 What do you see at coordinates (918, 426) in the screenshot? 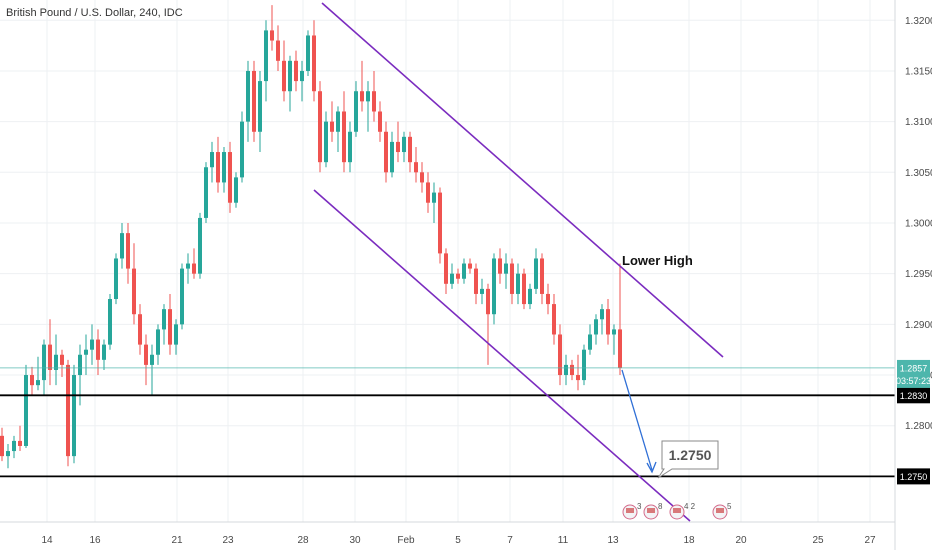
I see `y-tick-label: 1.2800` at bounding box center [918, 426].